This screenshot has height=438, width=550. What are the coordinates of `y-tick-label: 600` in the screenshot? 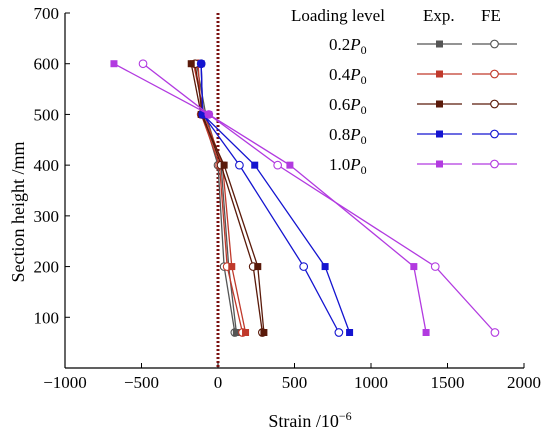 It's located at (47, 64).